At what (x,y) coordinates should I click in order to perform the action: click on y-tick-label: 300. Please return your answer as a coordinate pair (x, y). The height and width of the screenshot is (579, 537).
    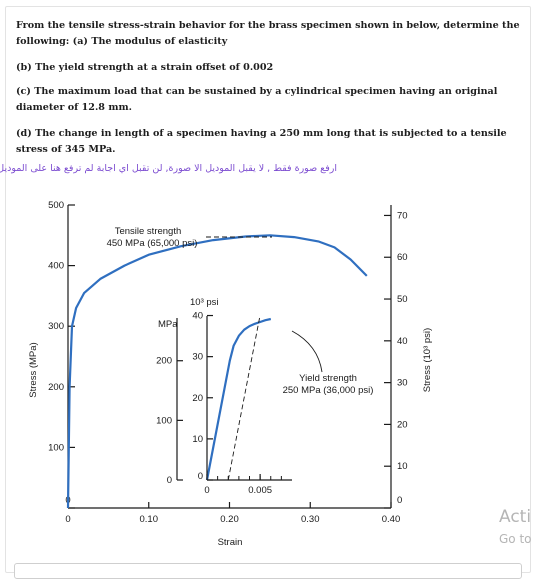
    Looking at the image, I should click on (56, 326).